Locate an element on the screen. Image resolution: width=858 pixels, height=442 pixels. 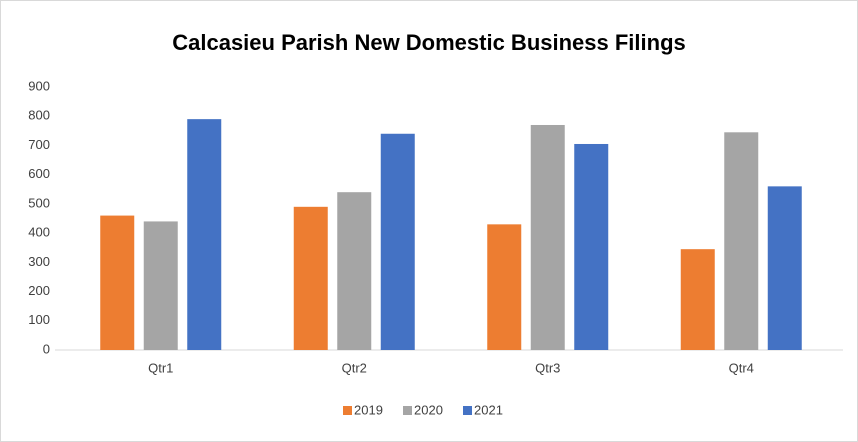
x-tick-label: Qtr3 is located at coordinates (547, 367).